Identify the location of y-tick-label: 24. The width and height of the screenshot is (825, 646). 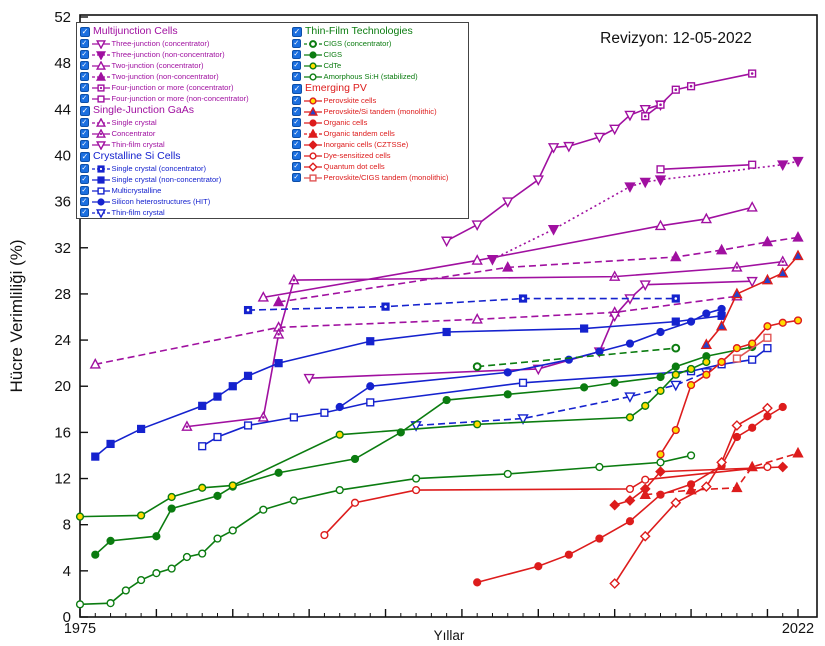
(62, 340).